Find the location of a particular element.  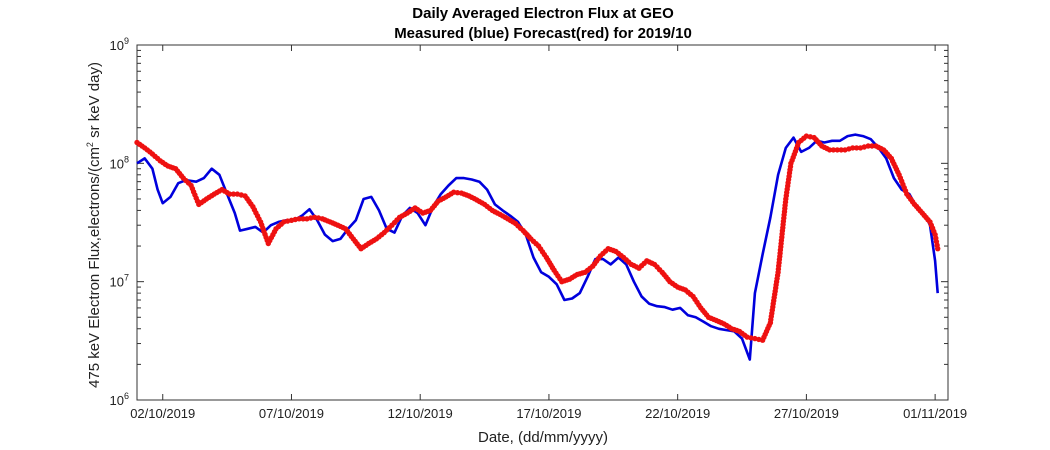

x-tick-label: 12/10/2019 is located at coordinates (420, 413).